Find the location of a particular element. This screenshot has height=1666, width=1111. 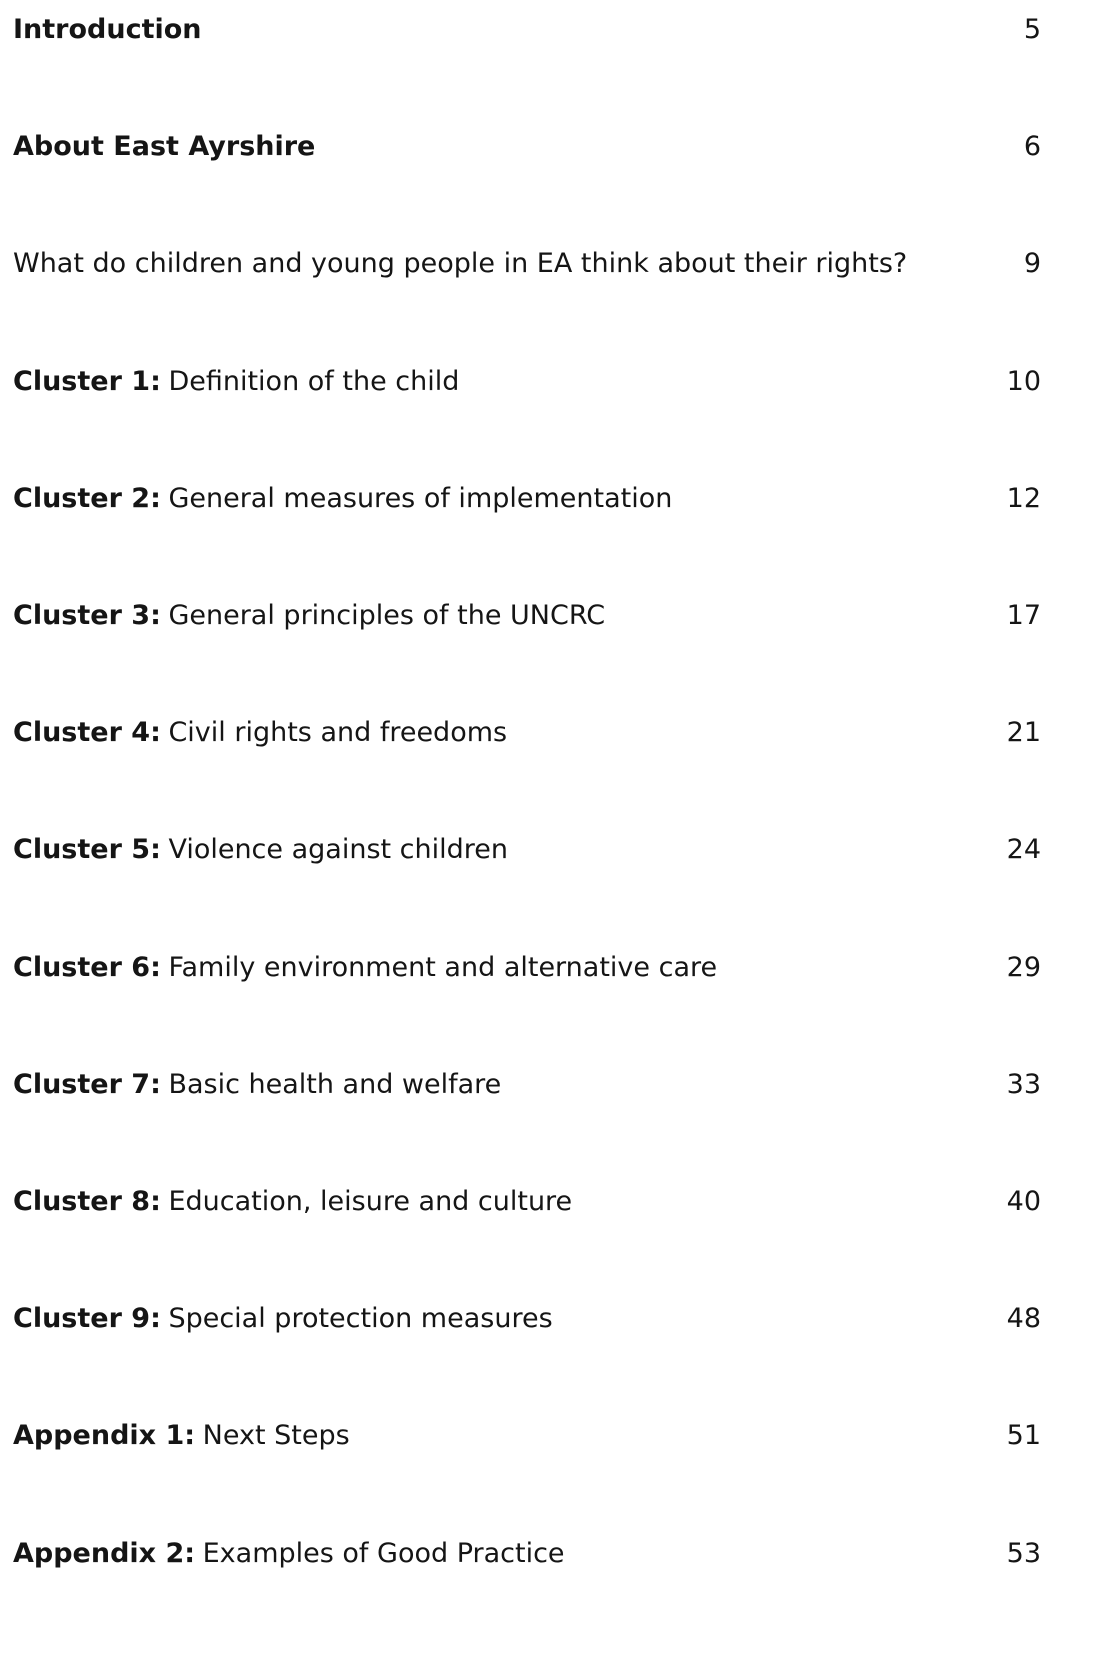

page-number: 53 is located at coordinates (1023, 1553).